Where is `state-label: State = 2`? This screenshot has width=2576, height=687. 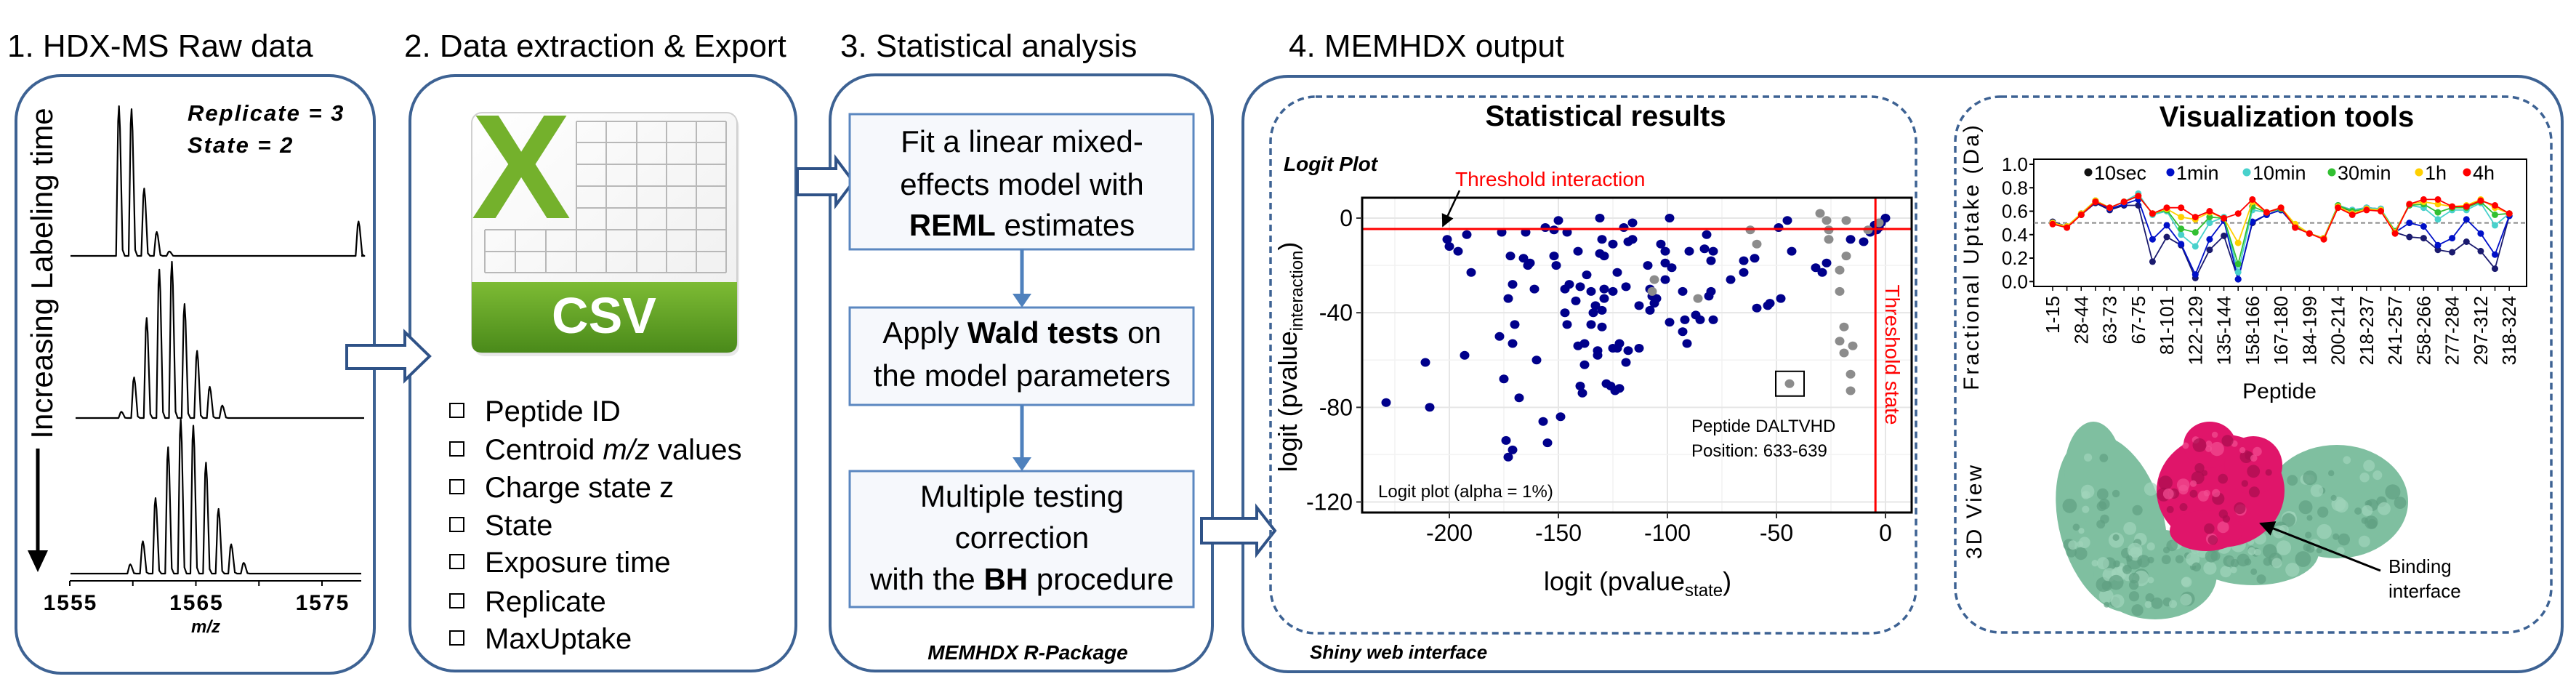
state-label: State = 2 is located at coordinates (241, 145).